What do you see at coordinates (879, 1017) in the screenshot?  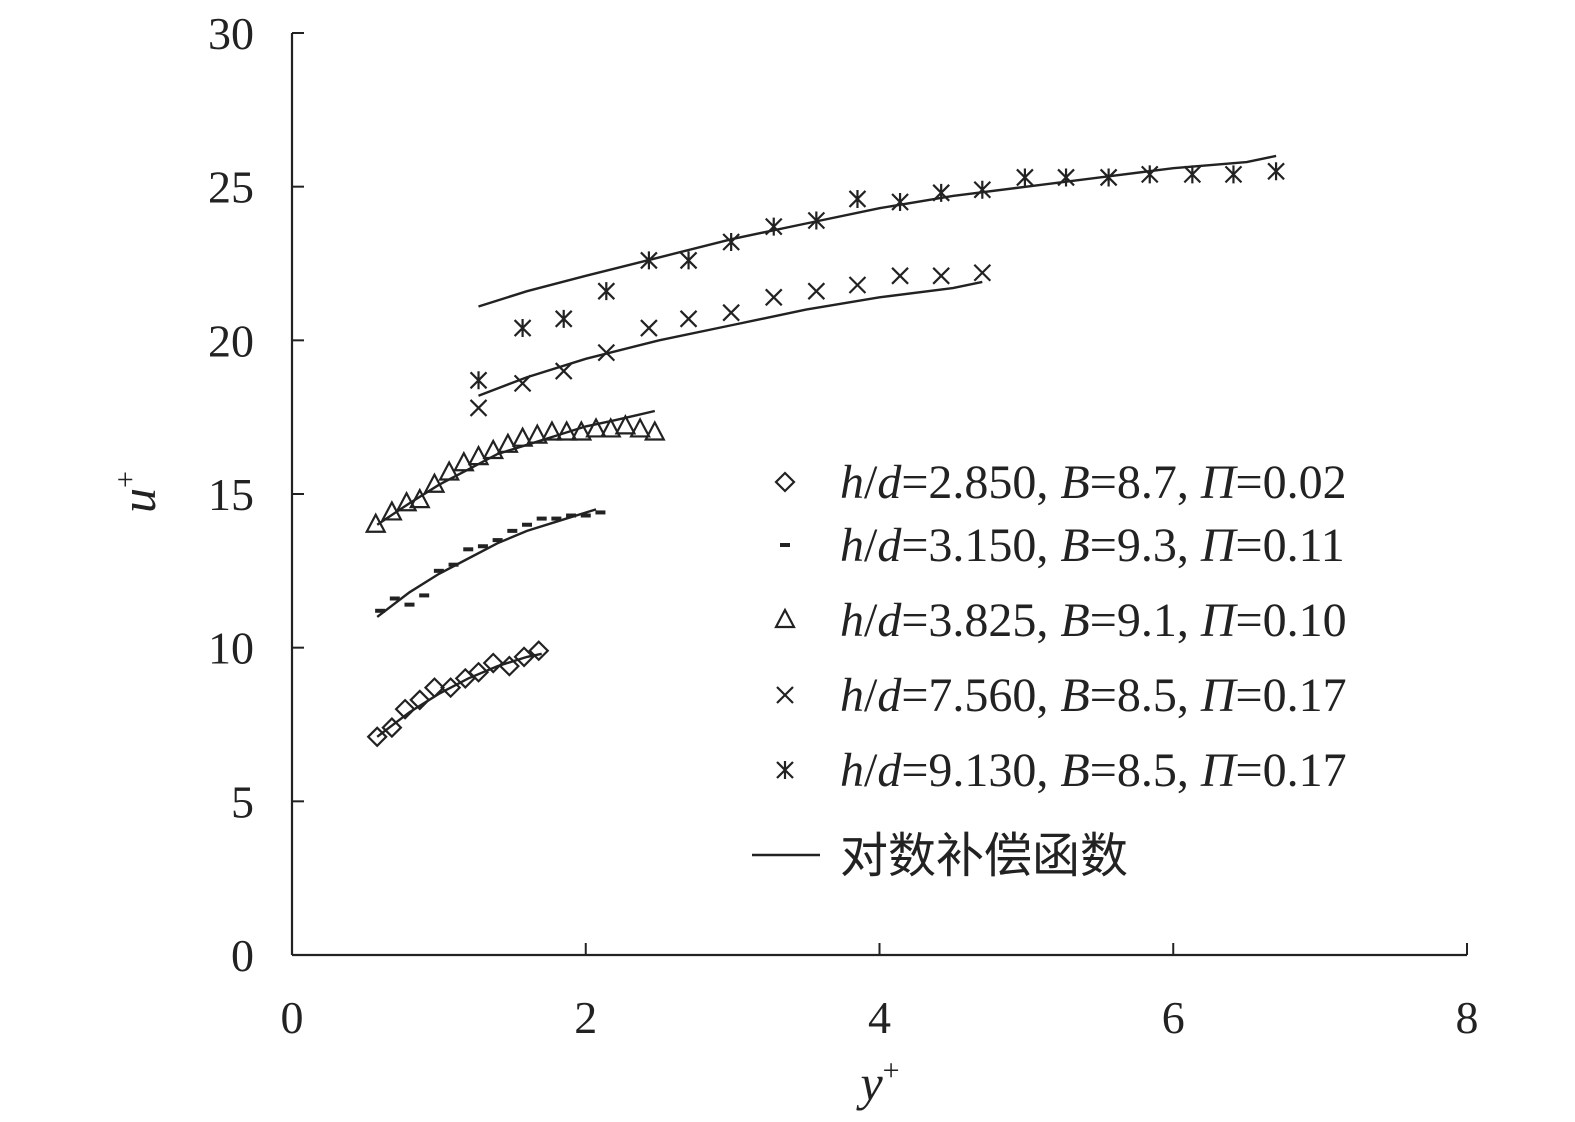 I see `x-tick-label: 4` at bounding box center [879, 1017].